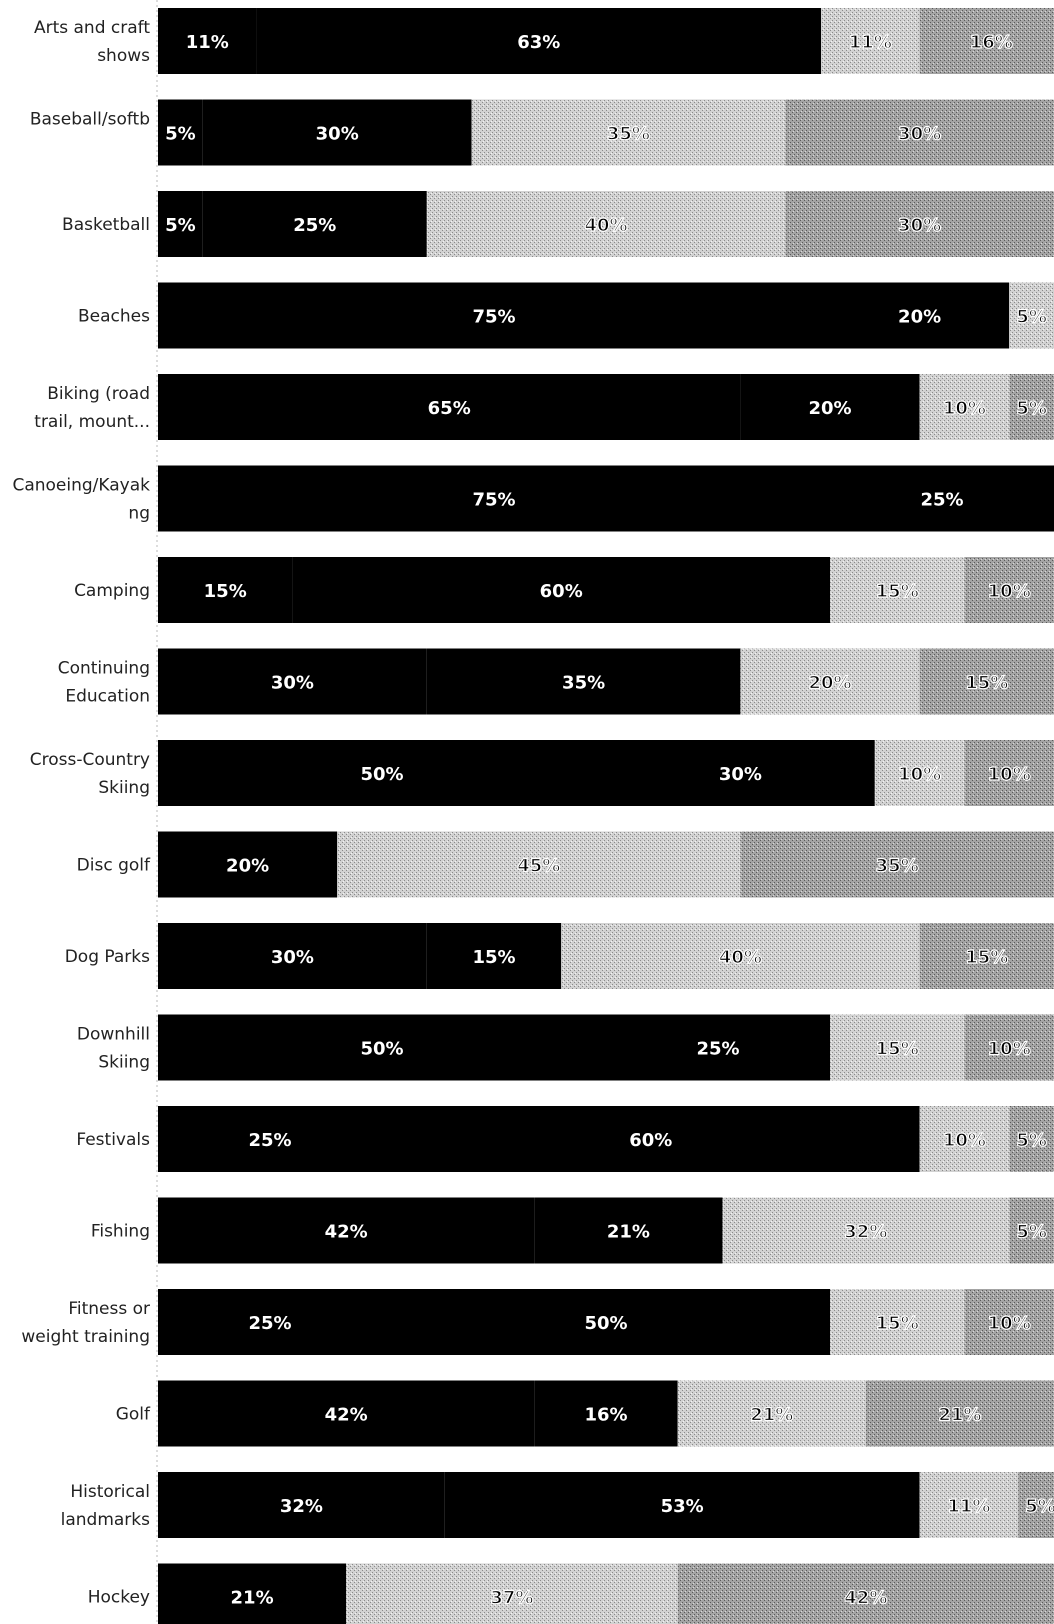  I want to click on category-label: Camping, so click(112, 591).